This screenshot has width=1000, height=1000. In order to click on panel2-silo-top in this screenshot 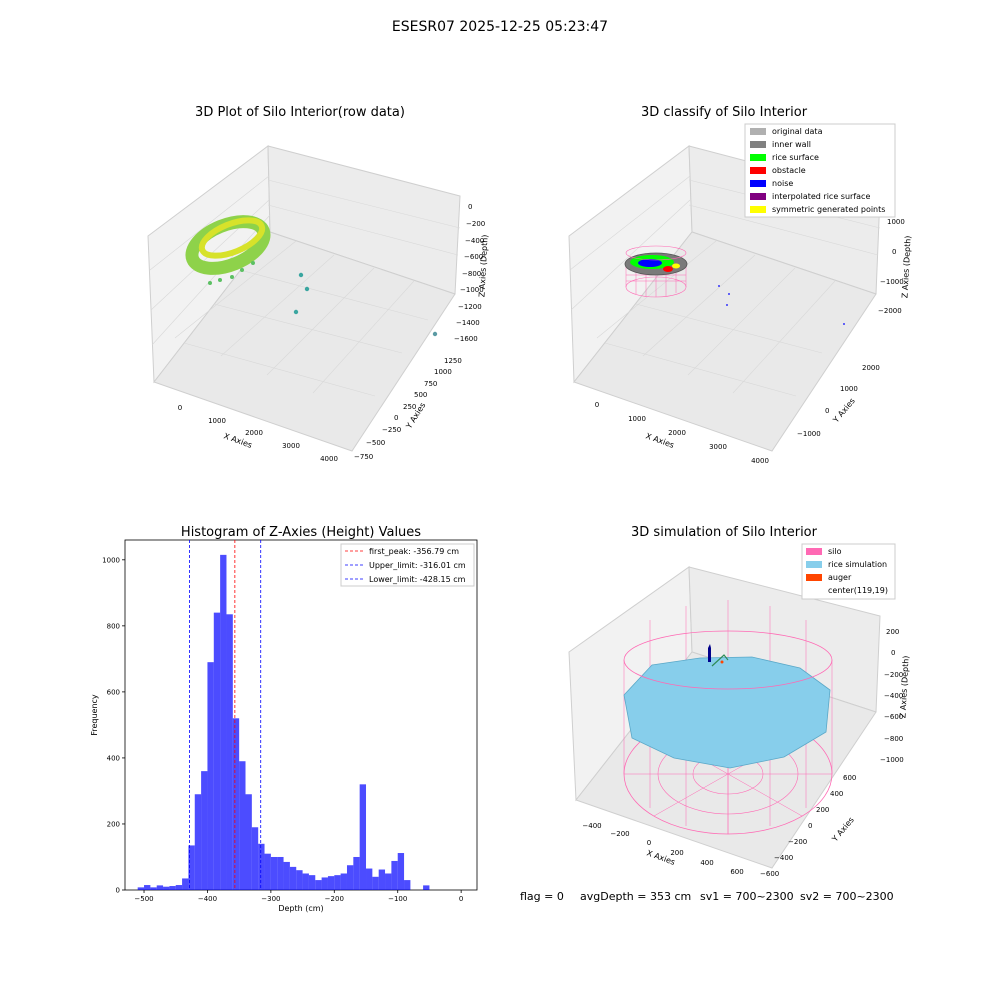, I will do `click(656, 253)`.